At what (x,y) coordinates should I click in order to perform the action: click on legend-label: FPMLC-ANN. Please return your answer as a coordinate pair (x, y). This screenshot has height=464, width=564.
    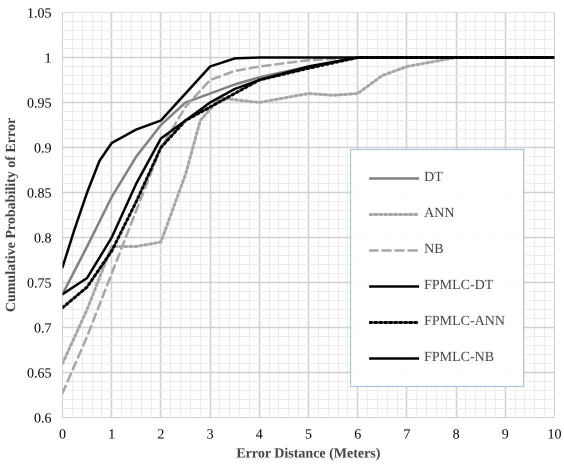
    Looking at the image, I should click on (464, 322).